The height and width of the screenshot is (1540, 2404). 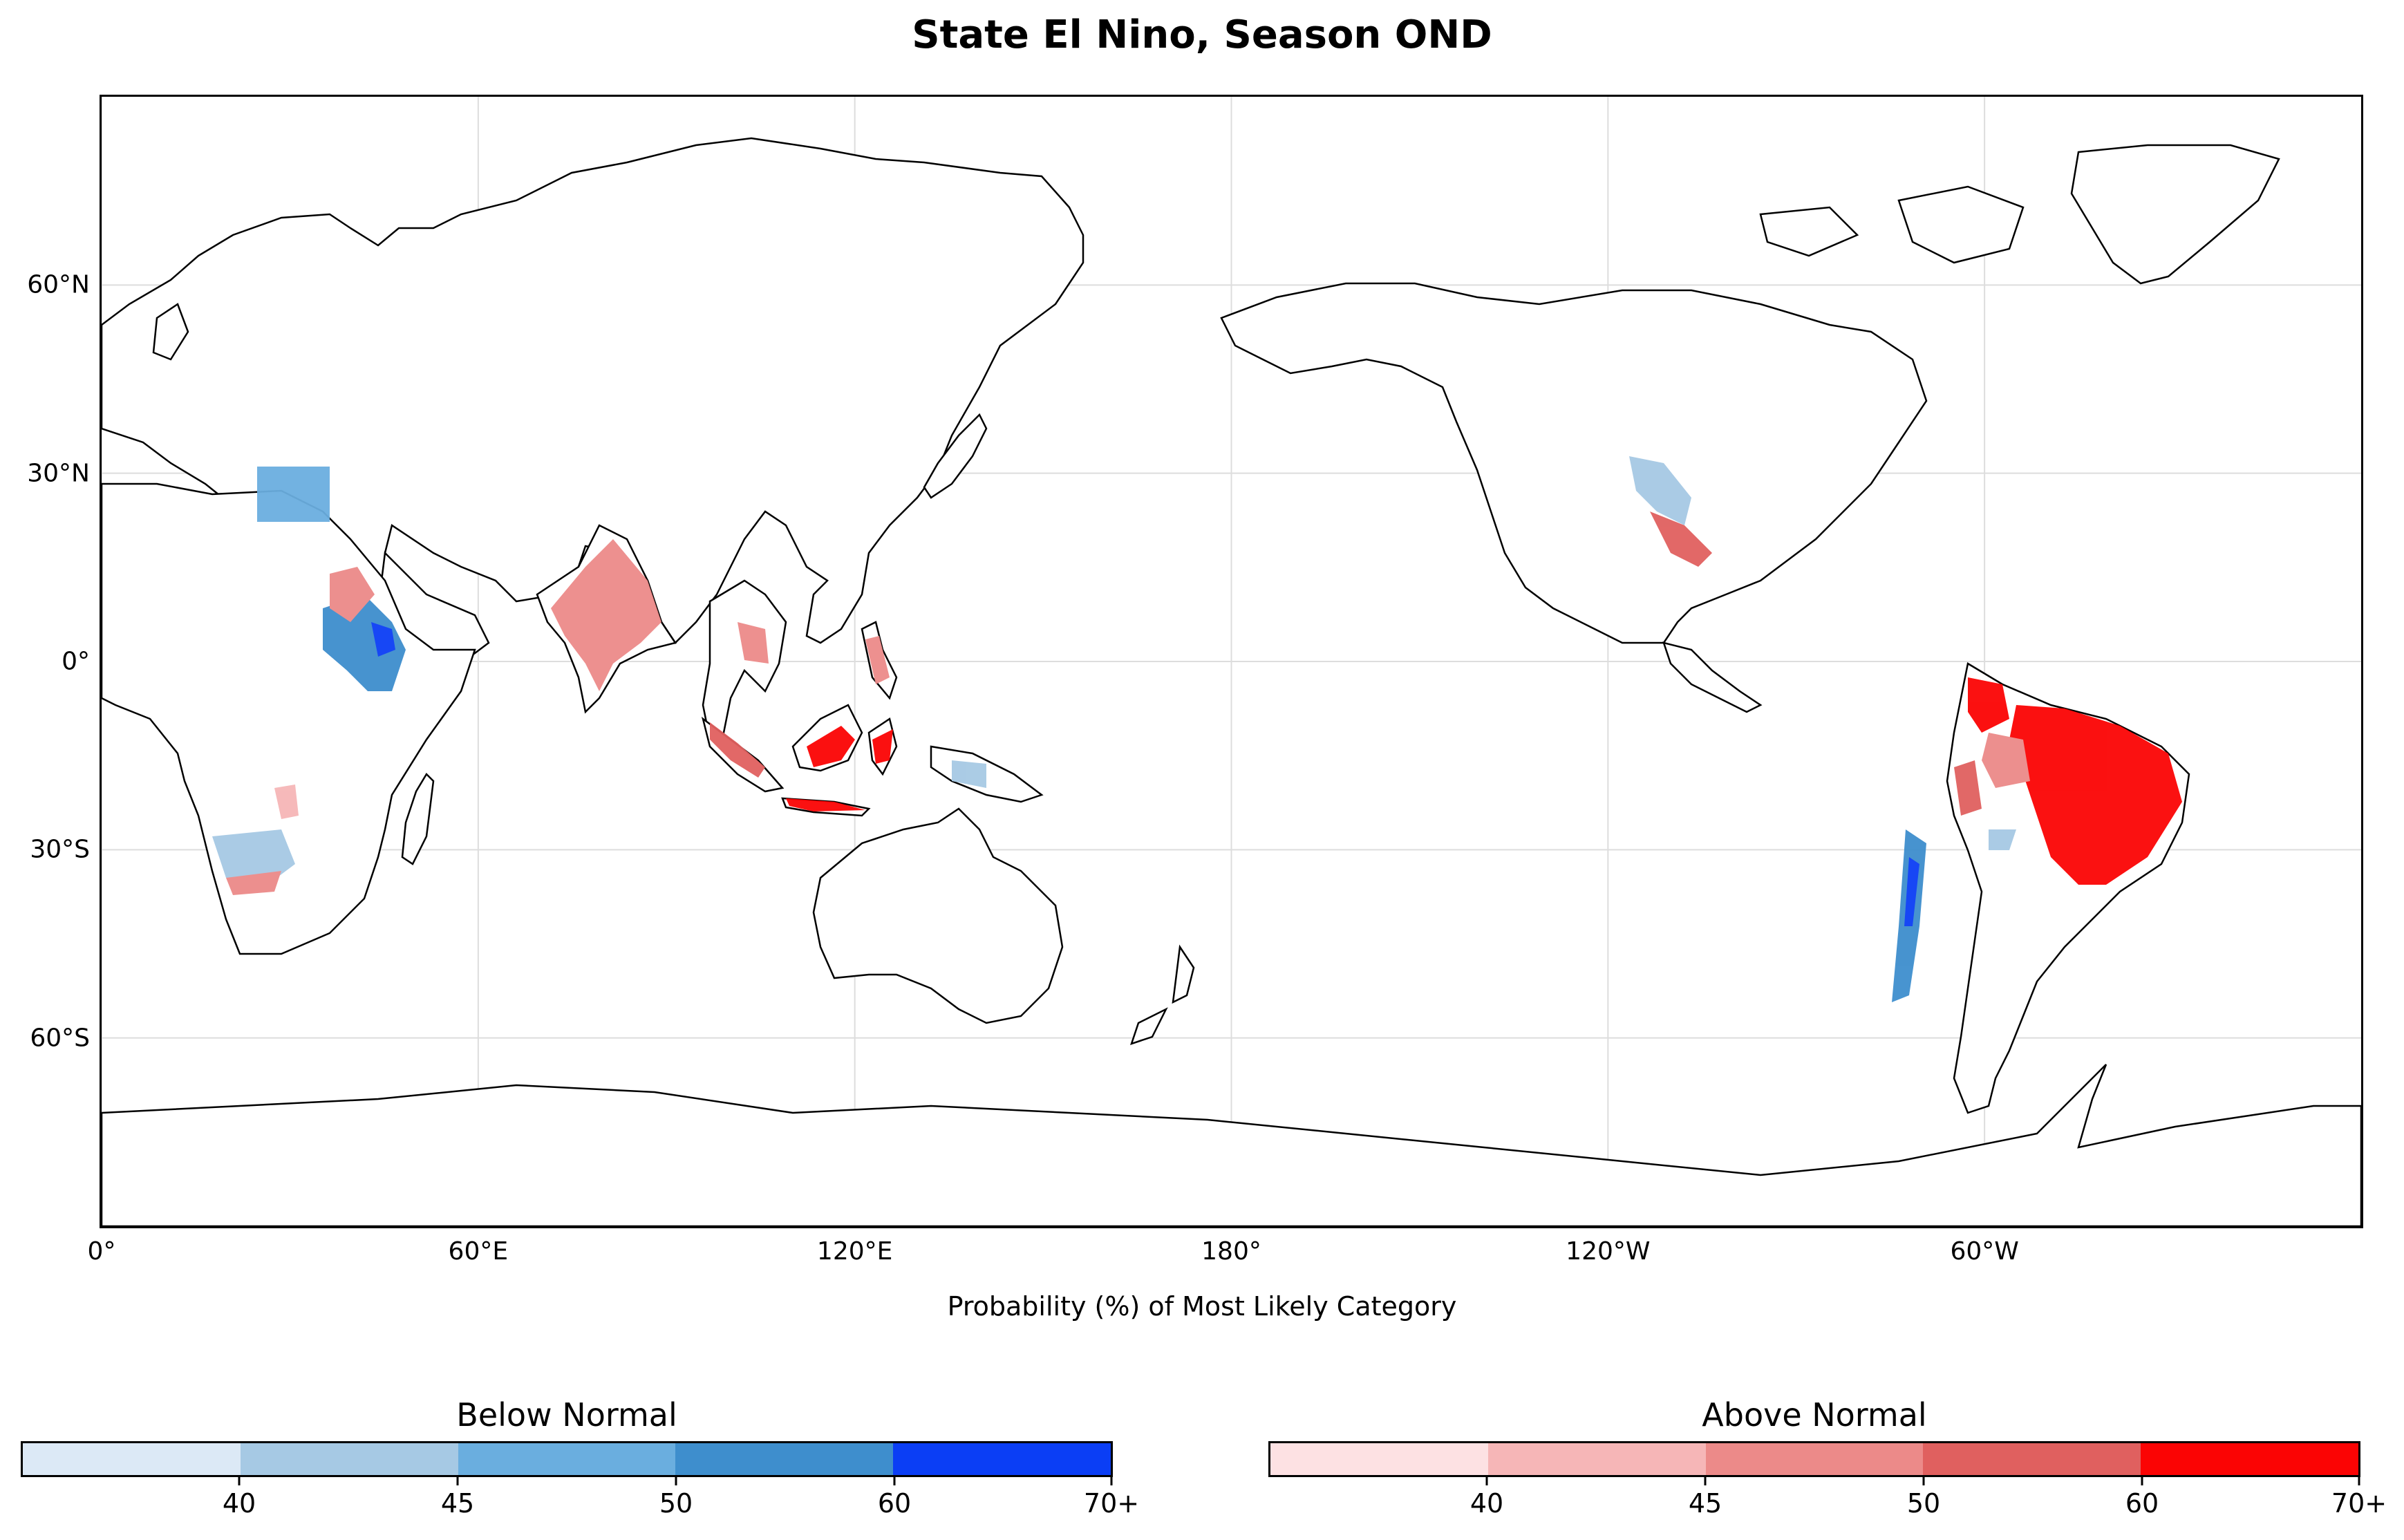 What do you see at coordinates (293, 494) in the screenshot?
I see `below-normal-egypt` at bounding box center [293, 494].